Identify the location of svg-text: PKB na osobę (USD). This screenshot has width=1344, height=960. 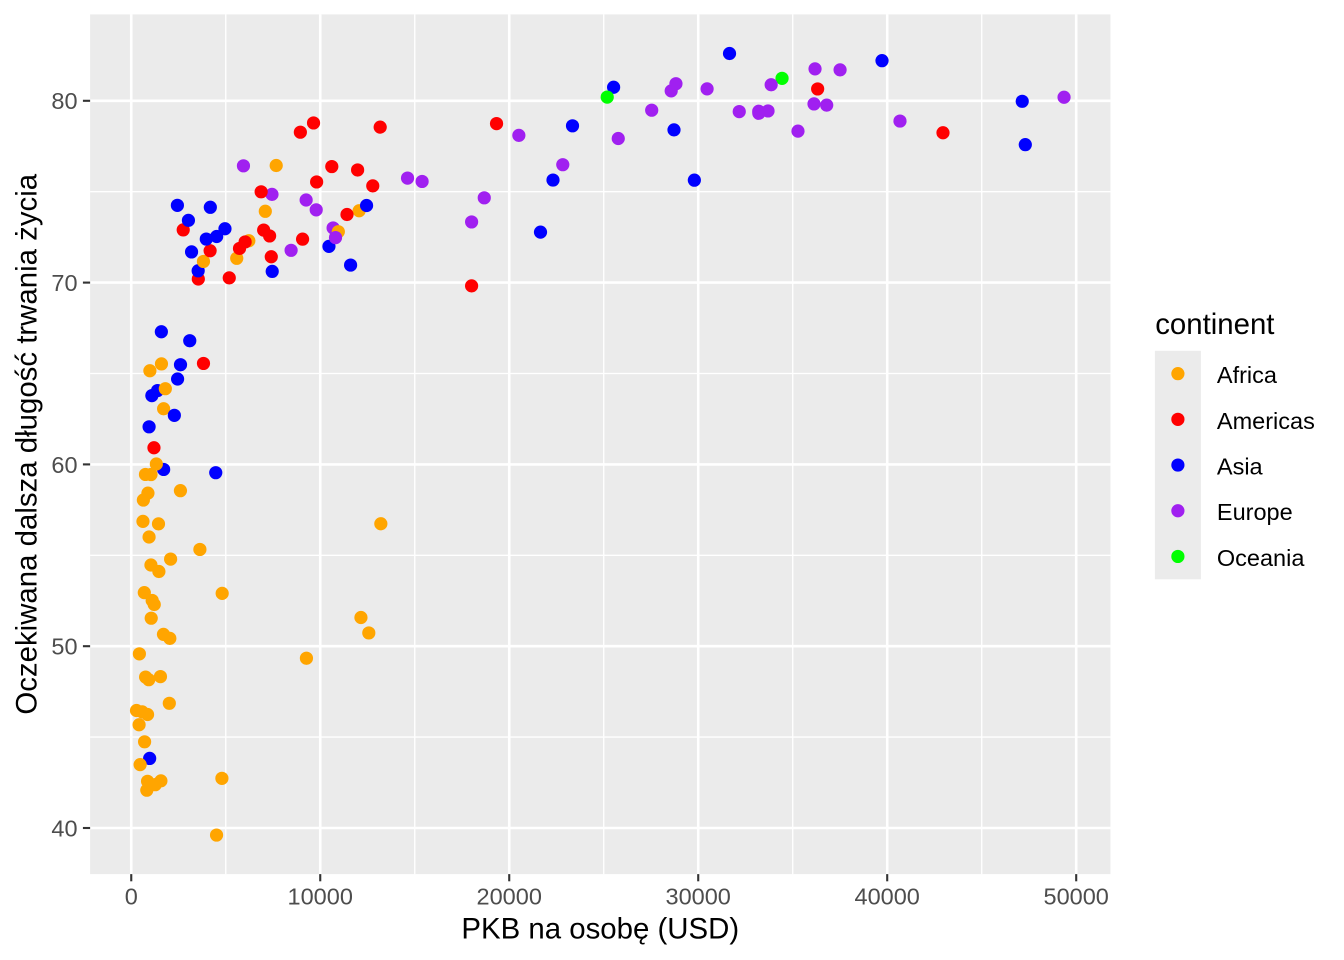
(600, 928).